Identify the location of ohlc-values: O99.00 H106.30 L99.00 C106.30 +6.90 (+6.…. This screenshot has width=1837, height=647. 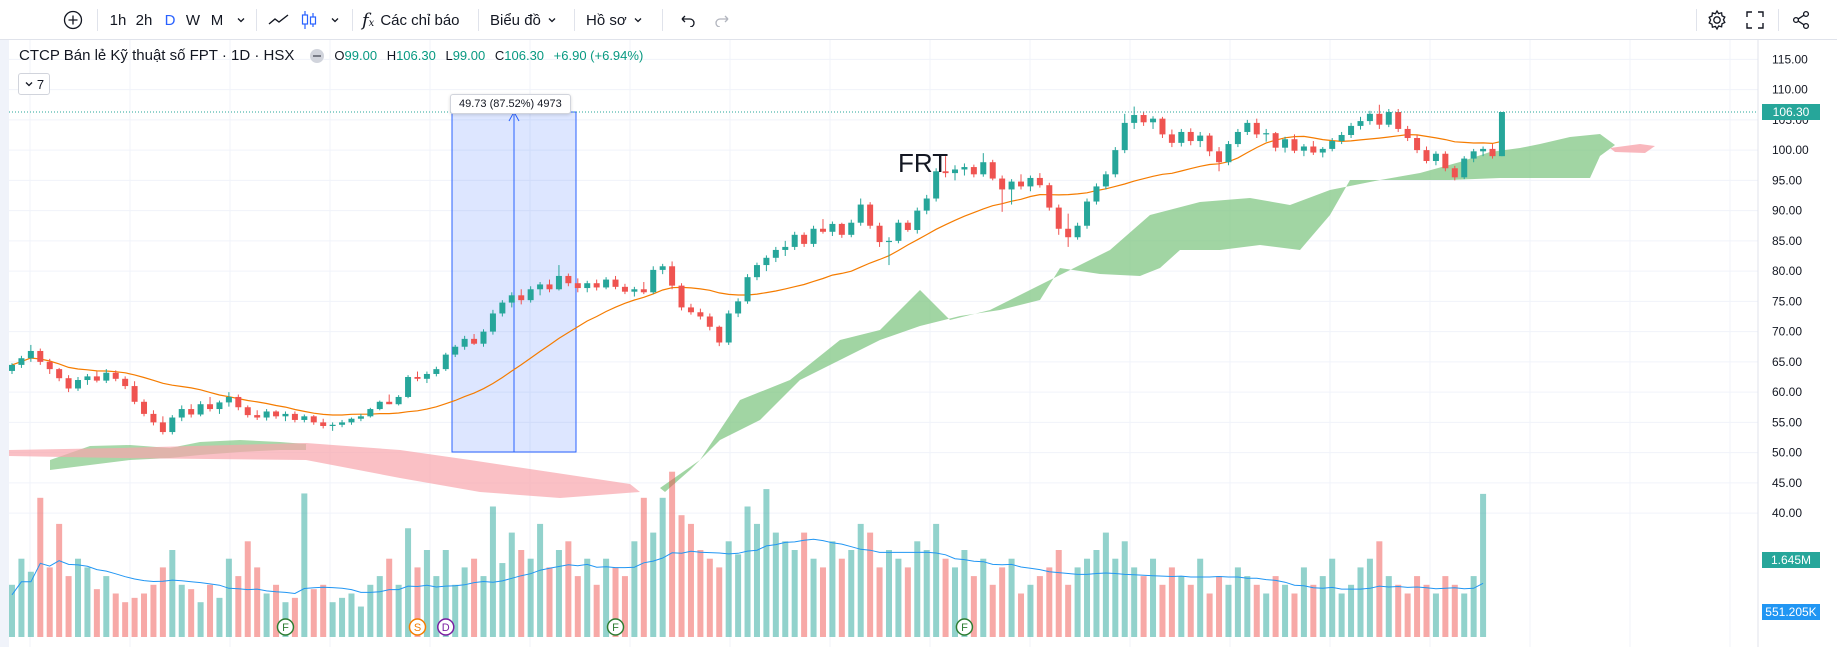
(488, 55).